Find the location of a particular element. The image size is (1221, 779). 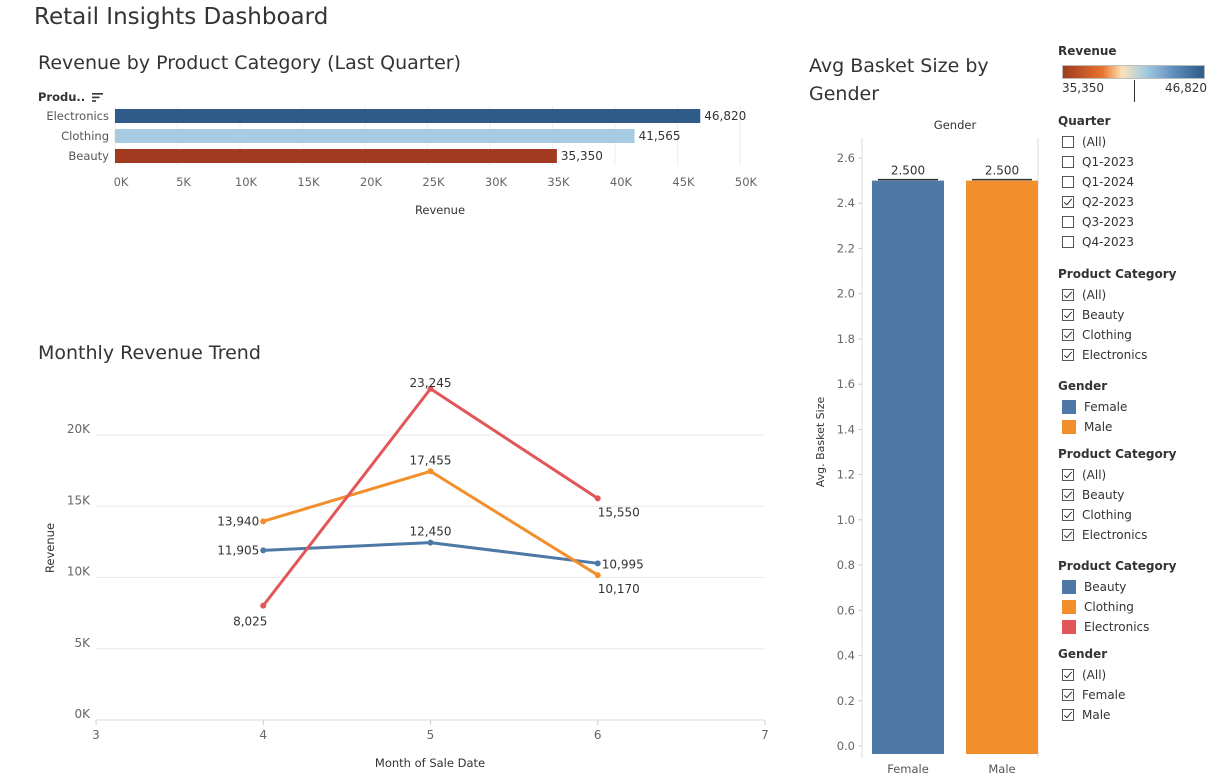

basket-y-tick-label: 2.6 is located at coordinates (846, 158).